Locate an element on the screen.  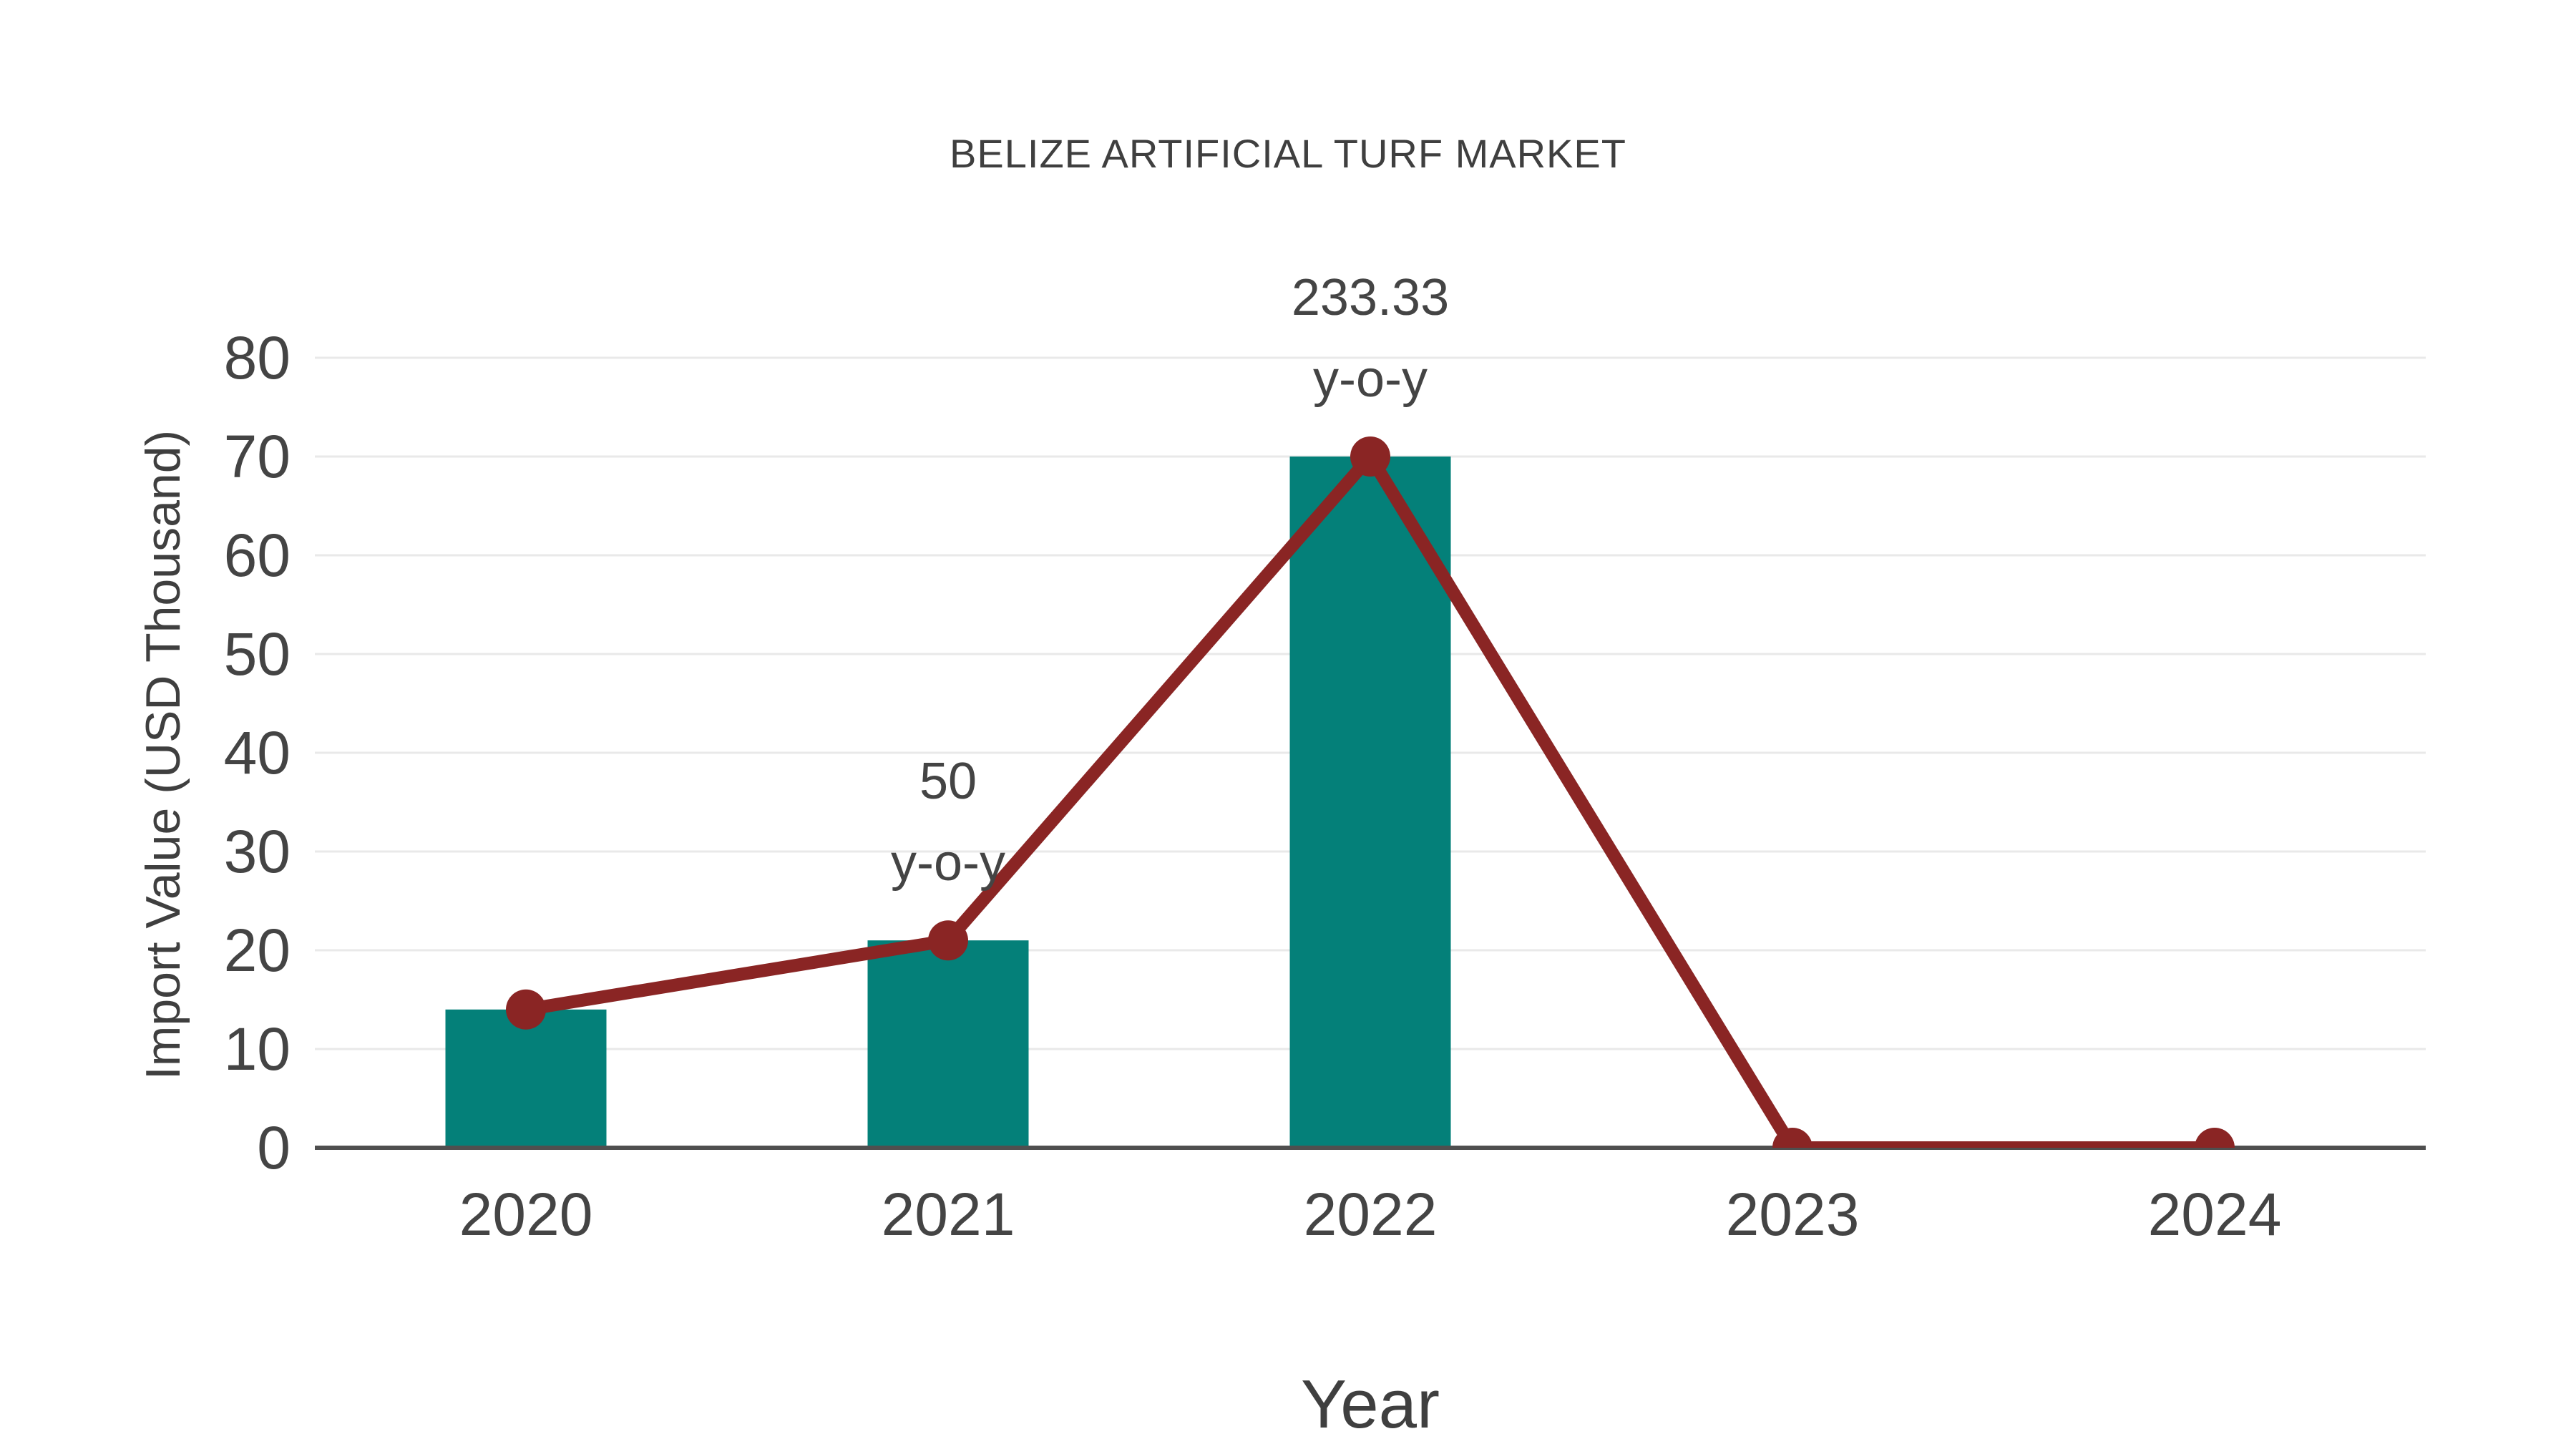
annotation-2021-line2: y-o-y is located at coordinates (948, 863).